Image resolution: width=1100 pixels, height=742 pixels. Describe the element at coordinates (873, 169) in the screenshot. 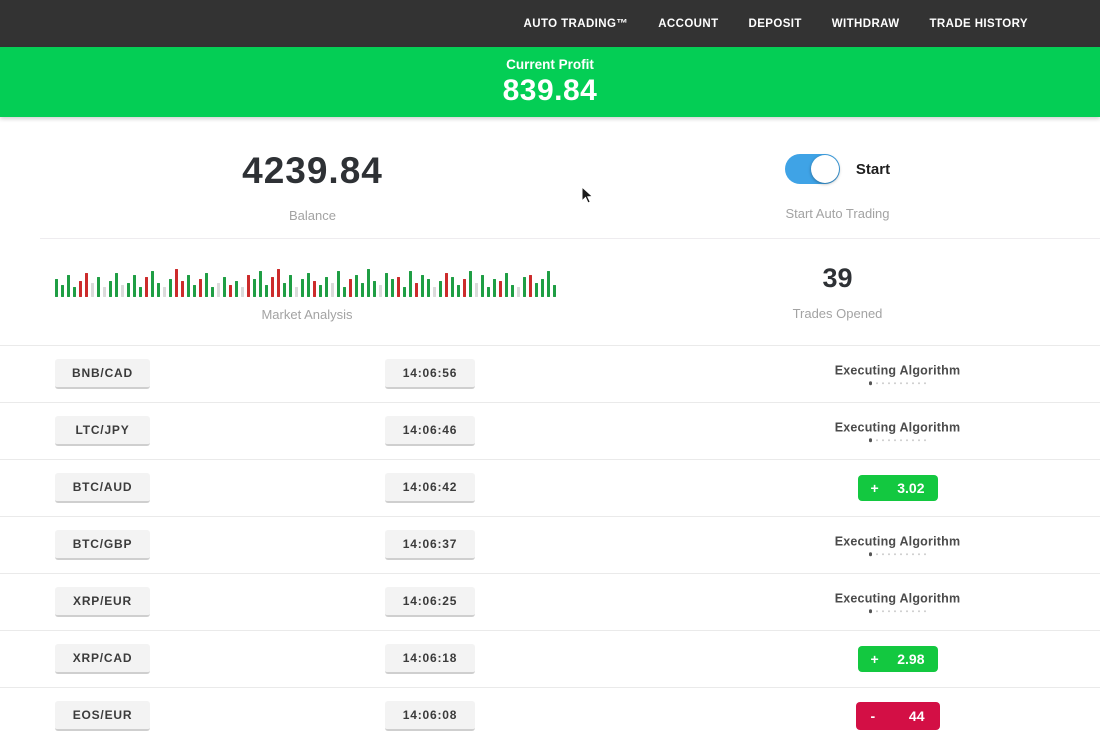

I see `toggle-start-label: Start` at that location.